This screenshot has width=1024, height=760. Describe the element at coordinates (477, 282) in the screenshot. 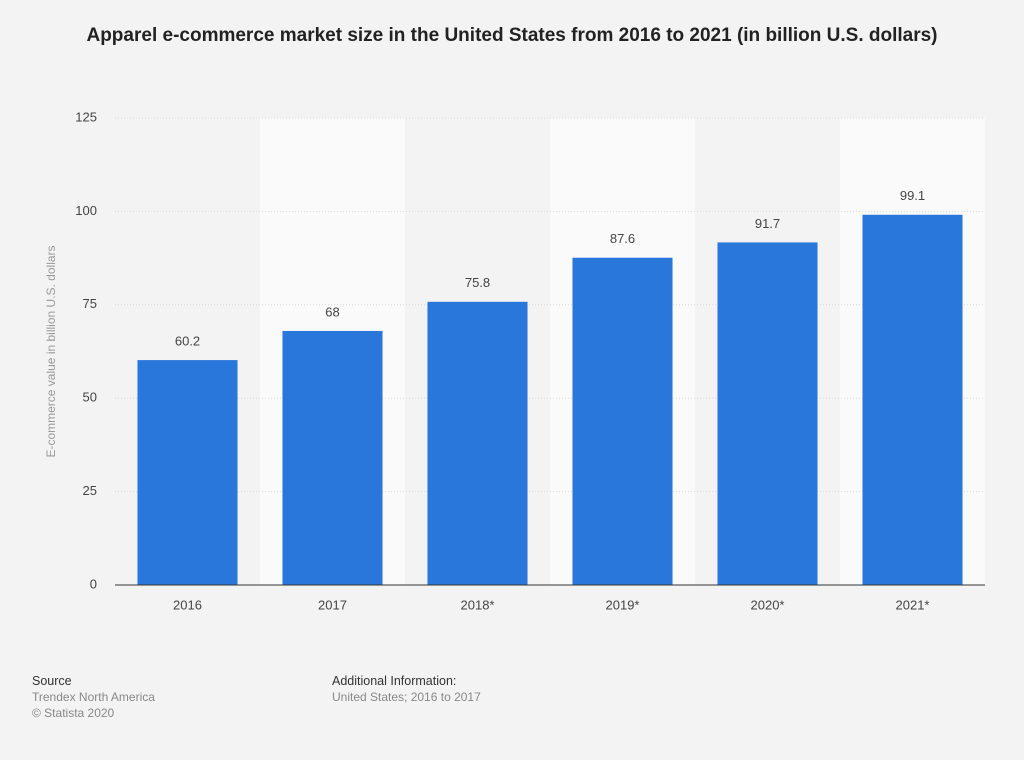

I see `data-label: 75.8` at that location.